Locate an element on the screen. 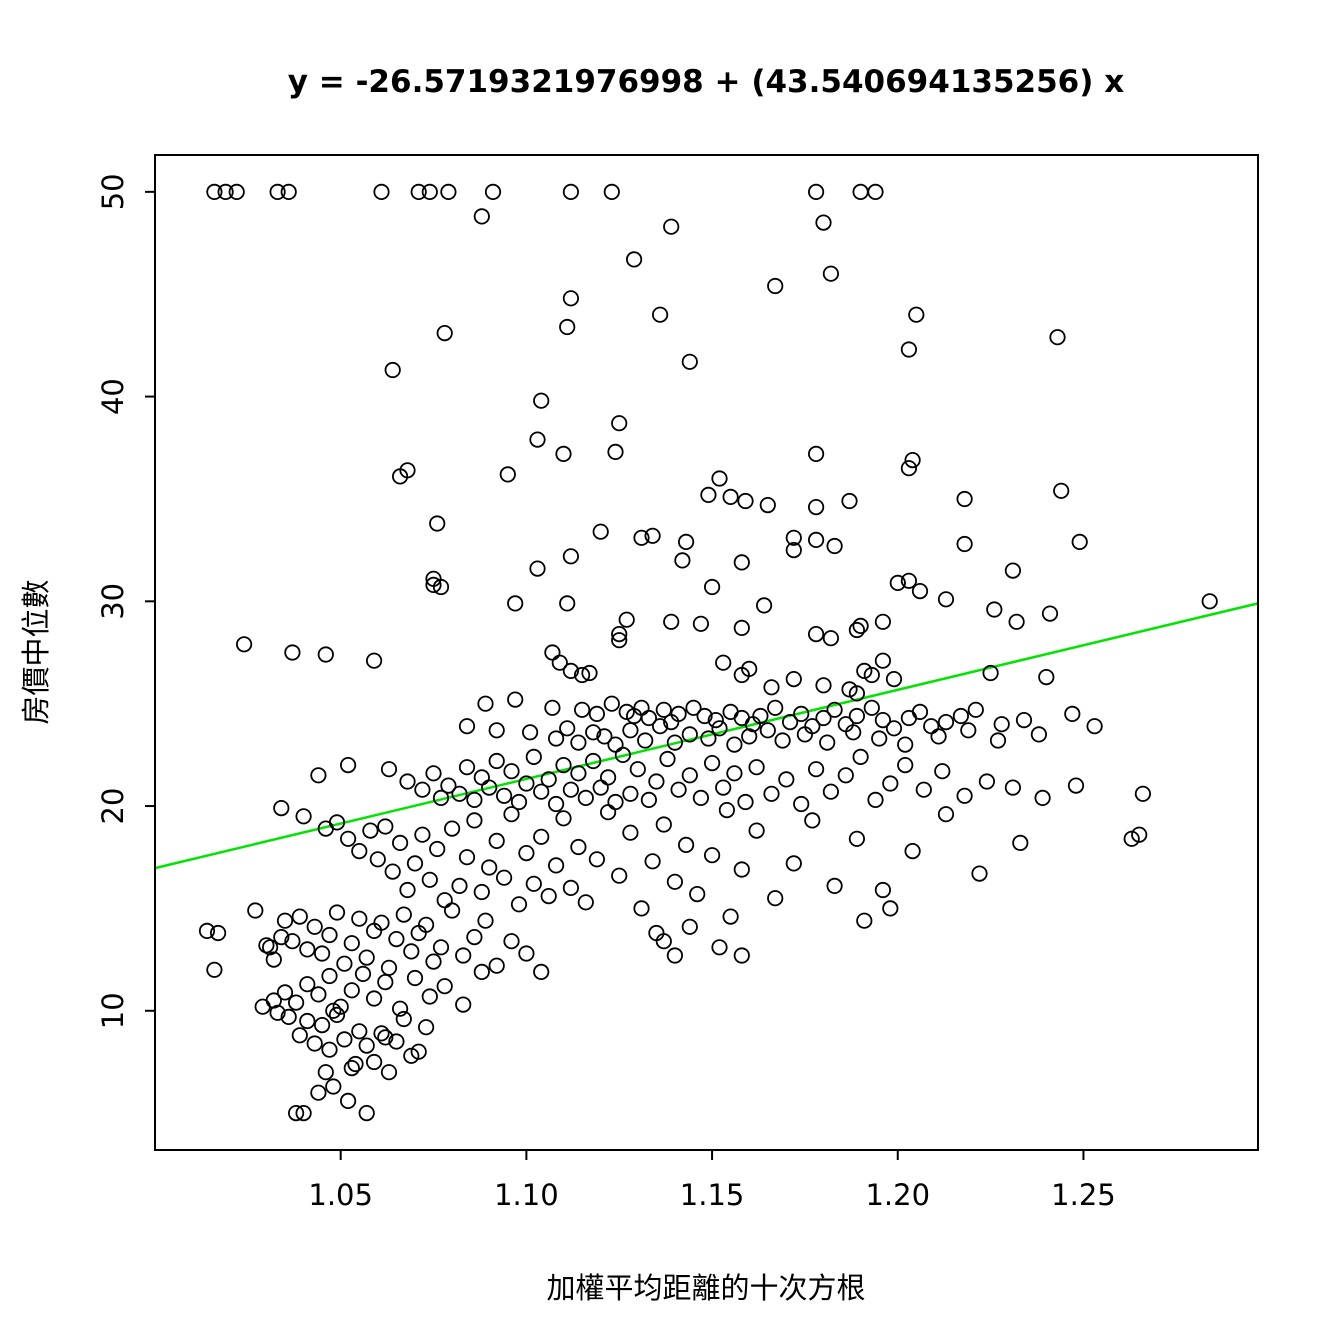  x-tick-label: 1.05 is located at coordinates (340, 1195).